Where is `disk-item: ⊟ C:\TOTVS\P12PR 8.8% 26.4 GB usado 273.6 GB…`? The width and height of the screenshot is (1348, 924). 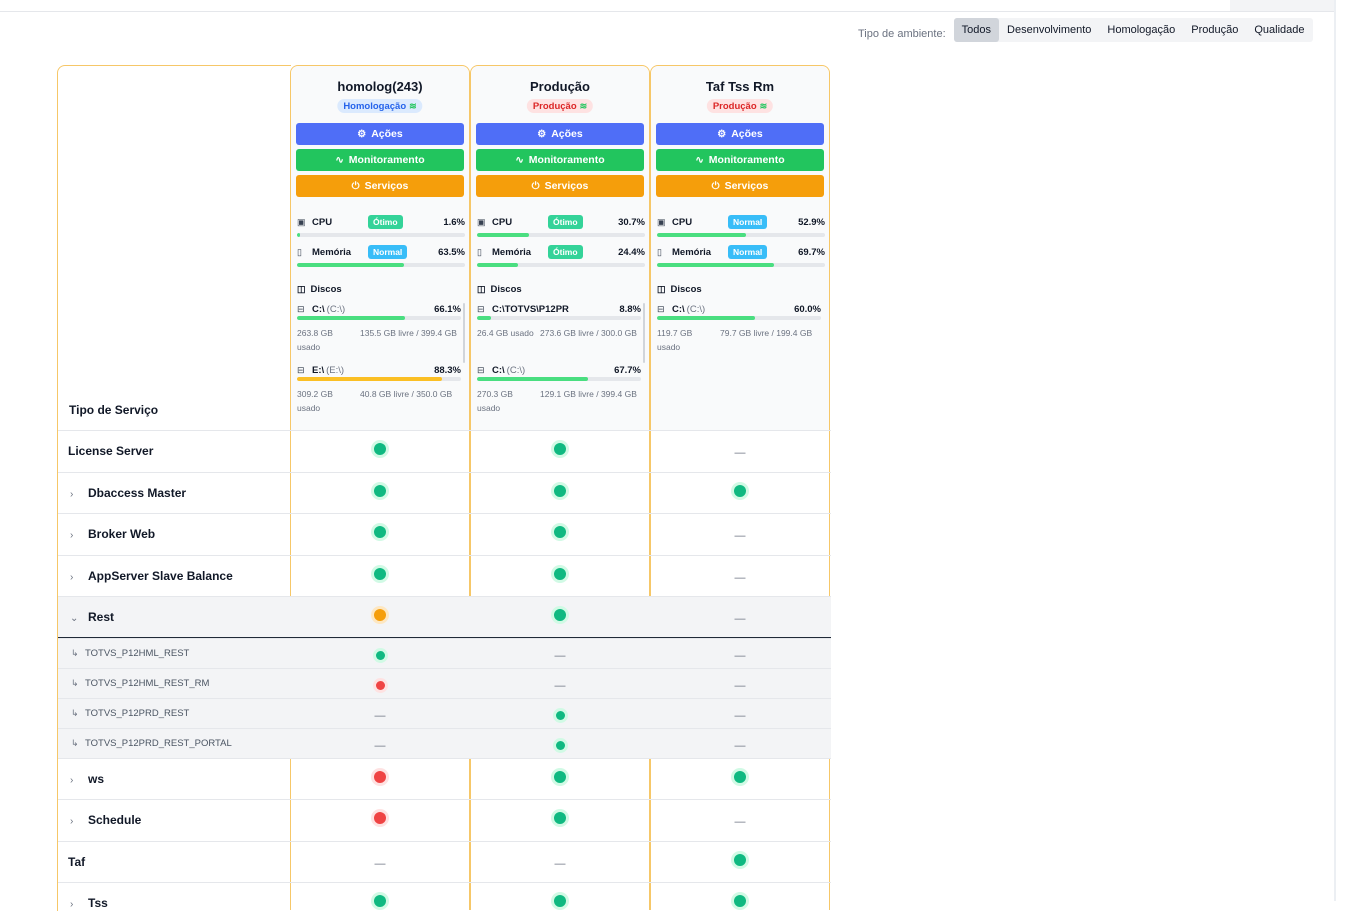 disk-item: ⊟ C:\TOTVS\P12PR 8.8% 26.4 GB usado 273.6 GB… is located at coordinates (559, 321).